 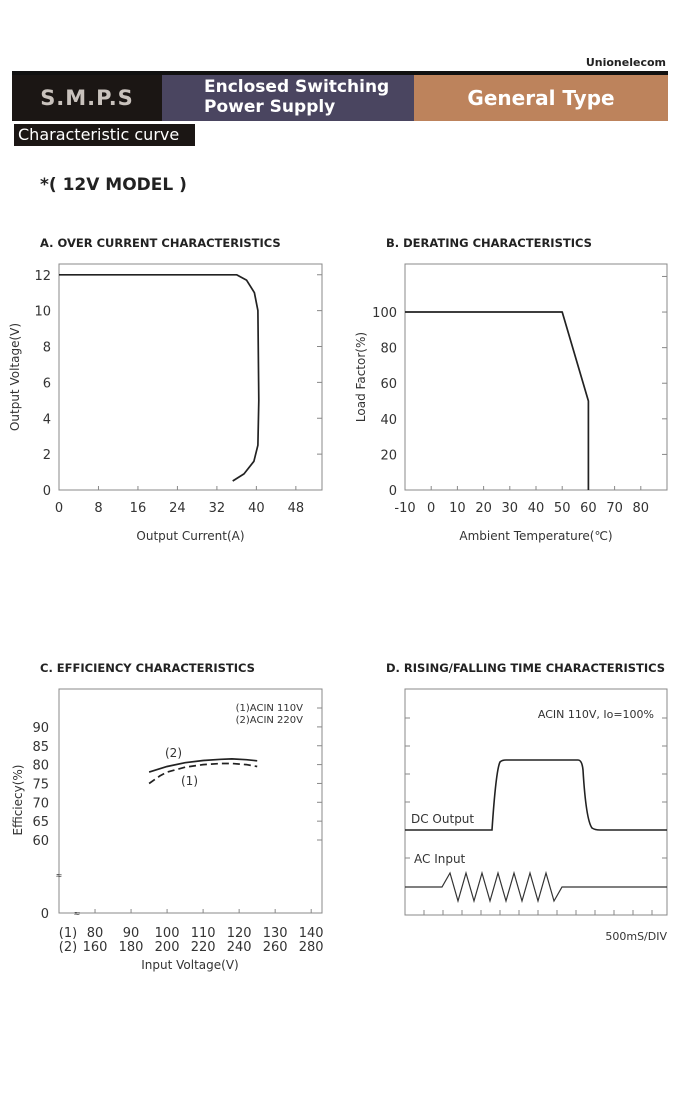 I want to click on header-rule, so click(x=340, y=73).